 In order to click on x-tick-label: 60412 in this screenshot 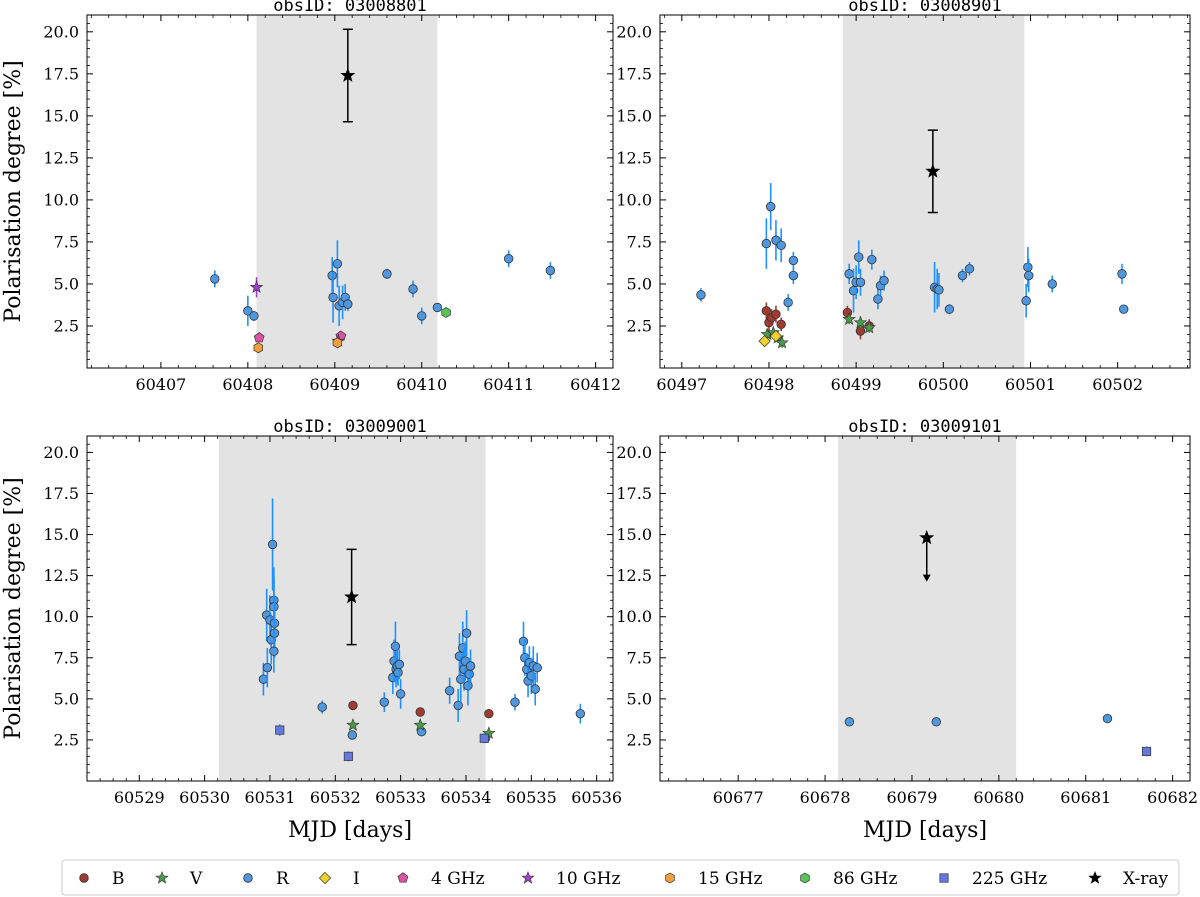, I will do `click(595, 384)`.